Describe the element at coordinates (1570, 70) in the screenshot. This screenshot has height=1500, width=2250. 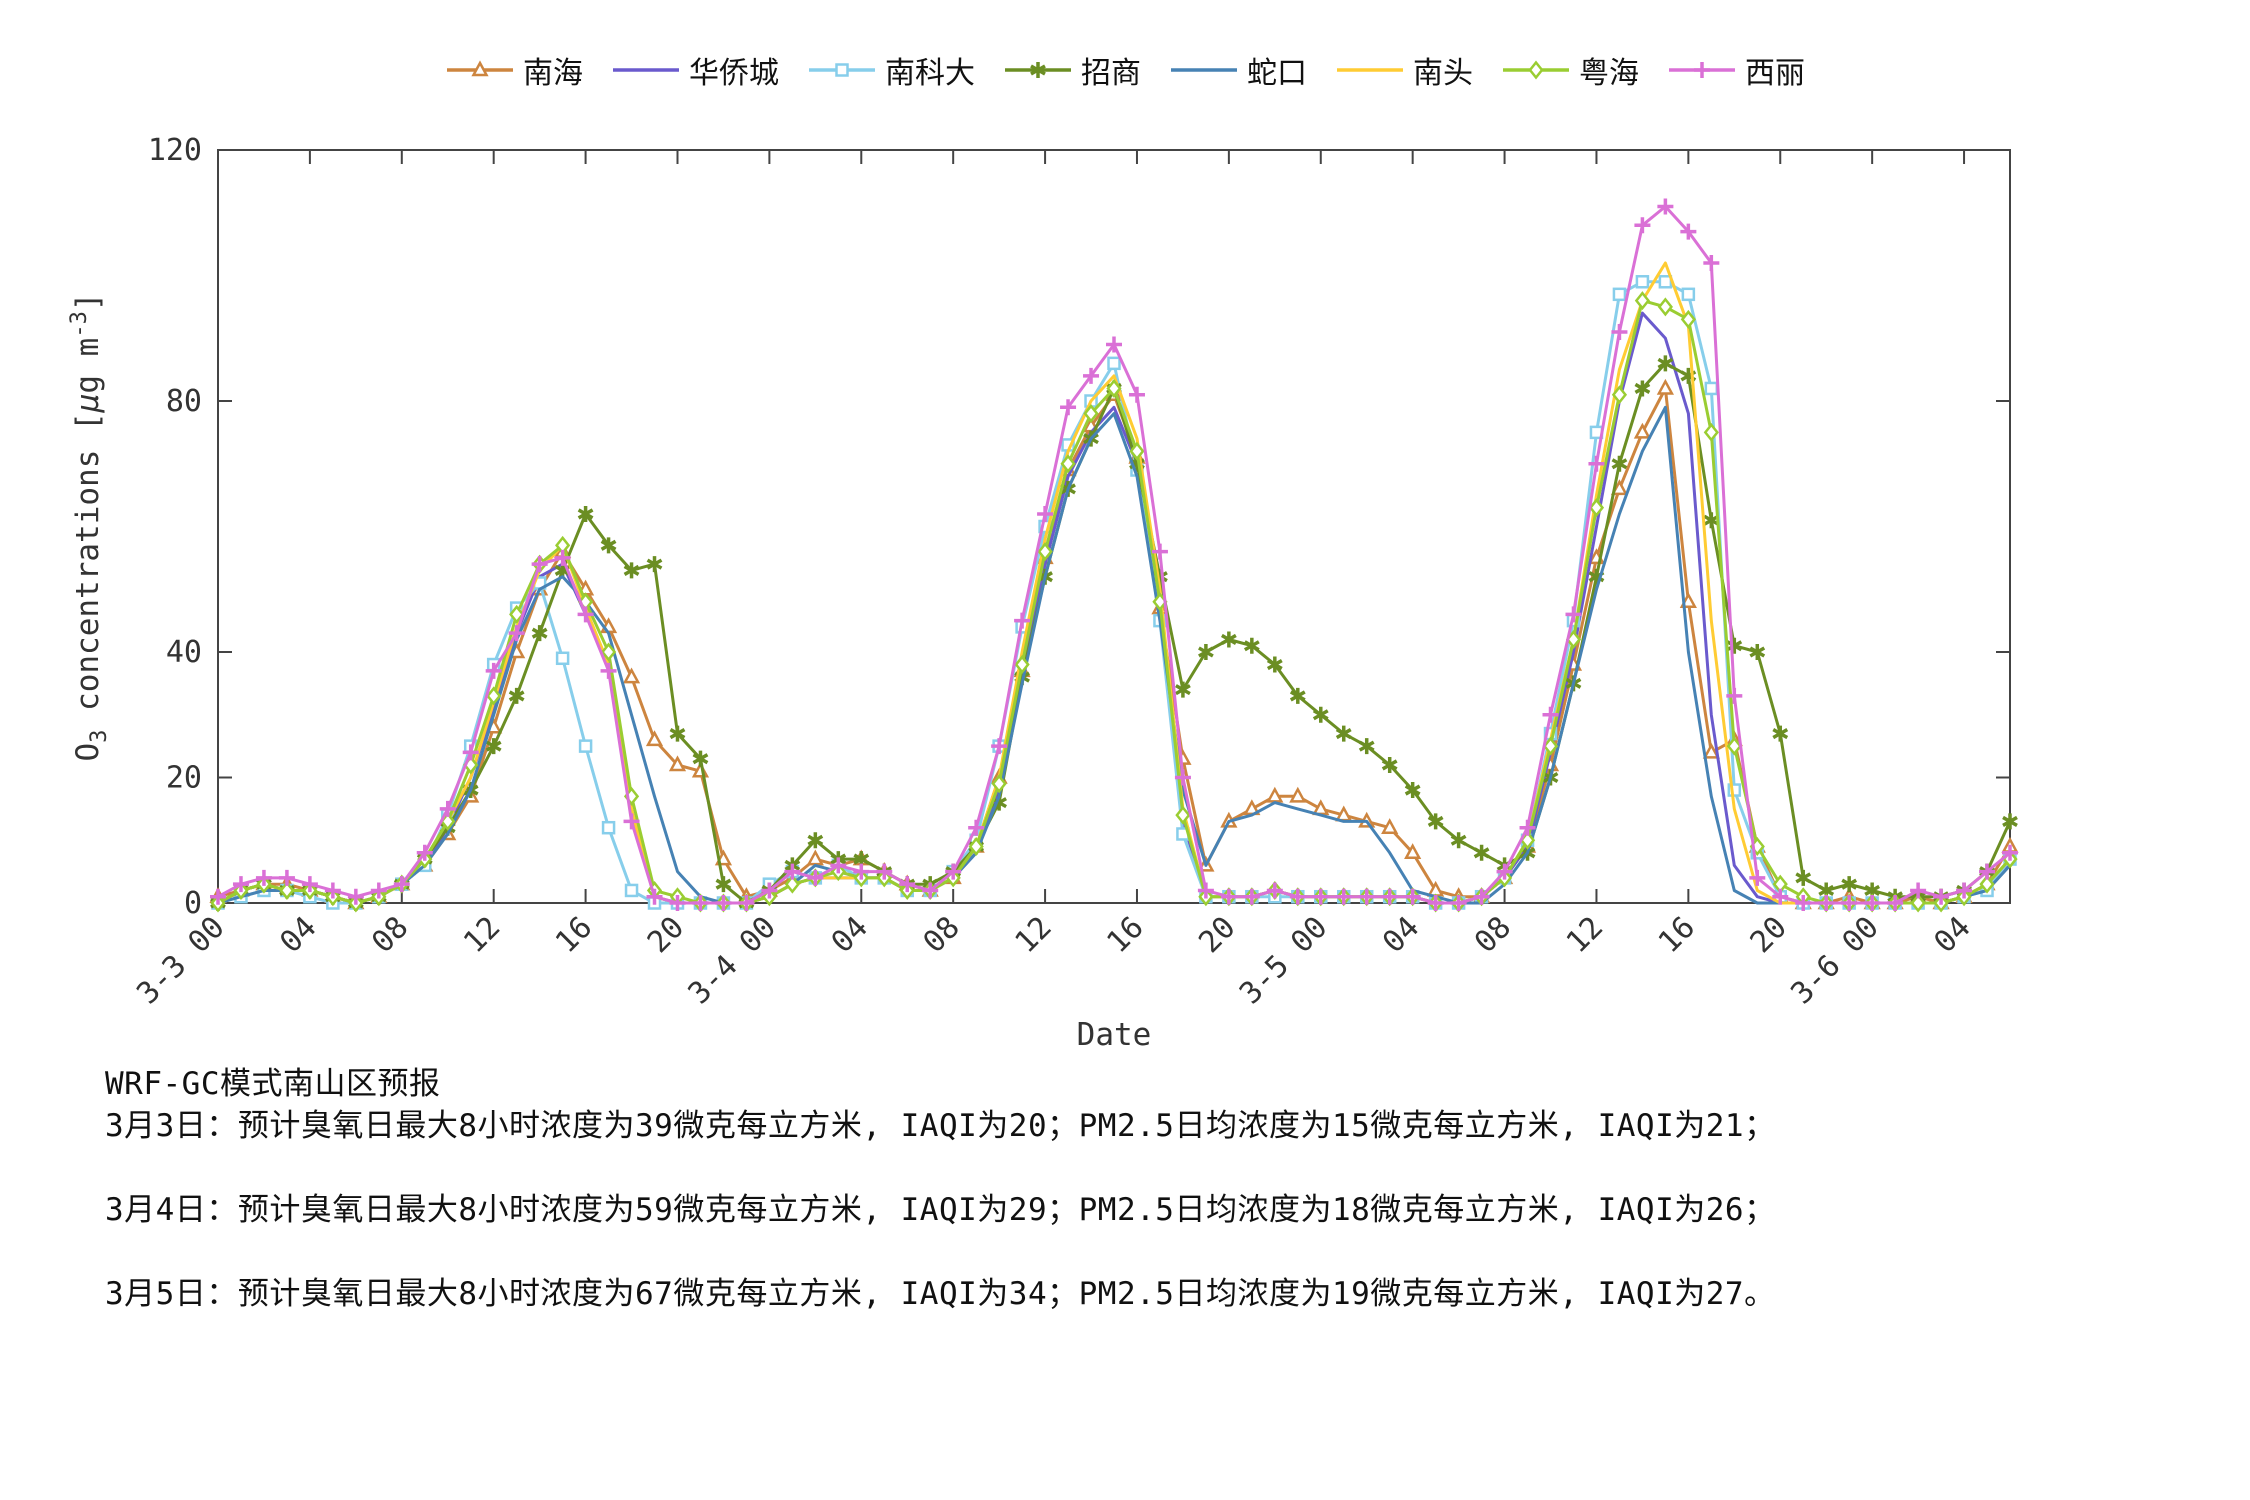
I see `legend-item-粤海: 粤海` at that location.